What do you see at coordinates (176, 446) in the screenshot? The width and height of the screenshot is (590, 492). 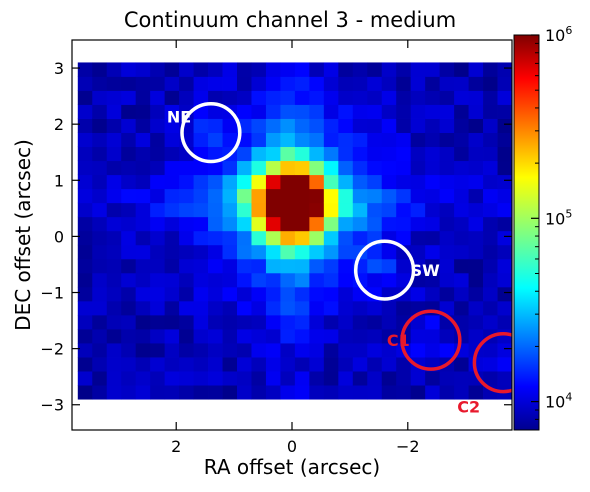 I see `x-tick-label: 2` at bounding box center [176, 446].